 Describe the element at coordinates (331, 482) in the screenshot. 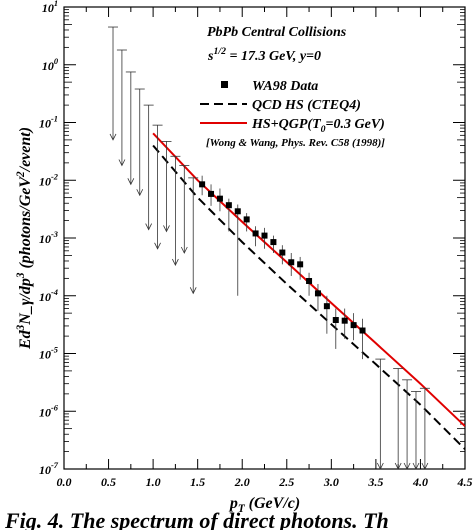

I see `x-tick-label: 3.0` at that location.